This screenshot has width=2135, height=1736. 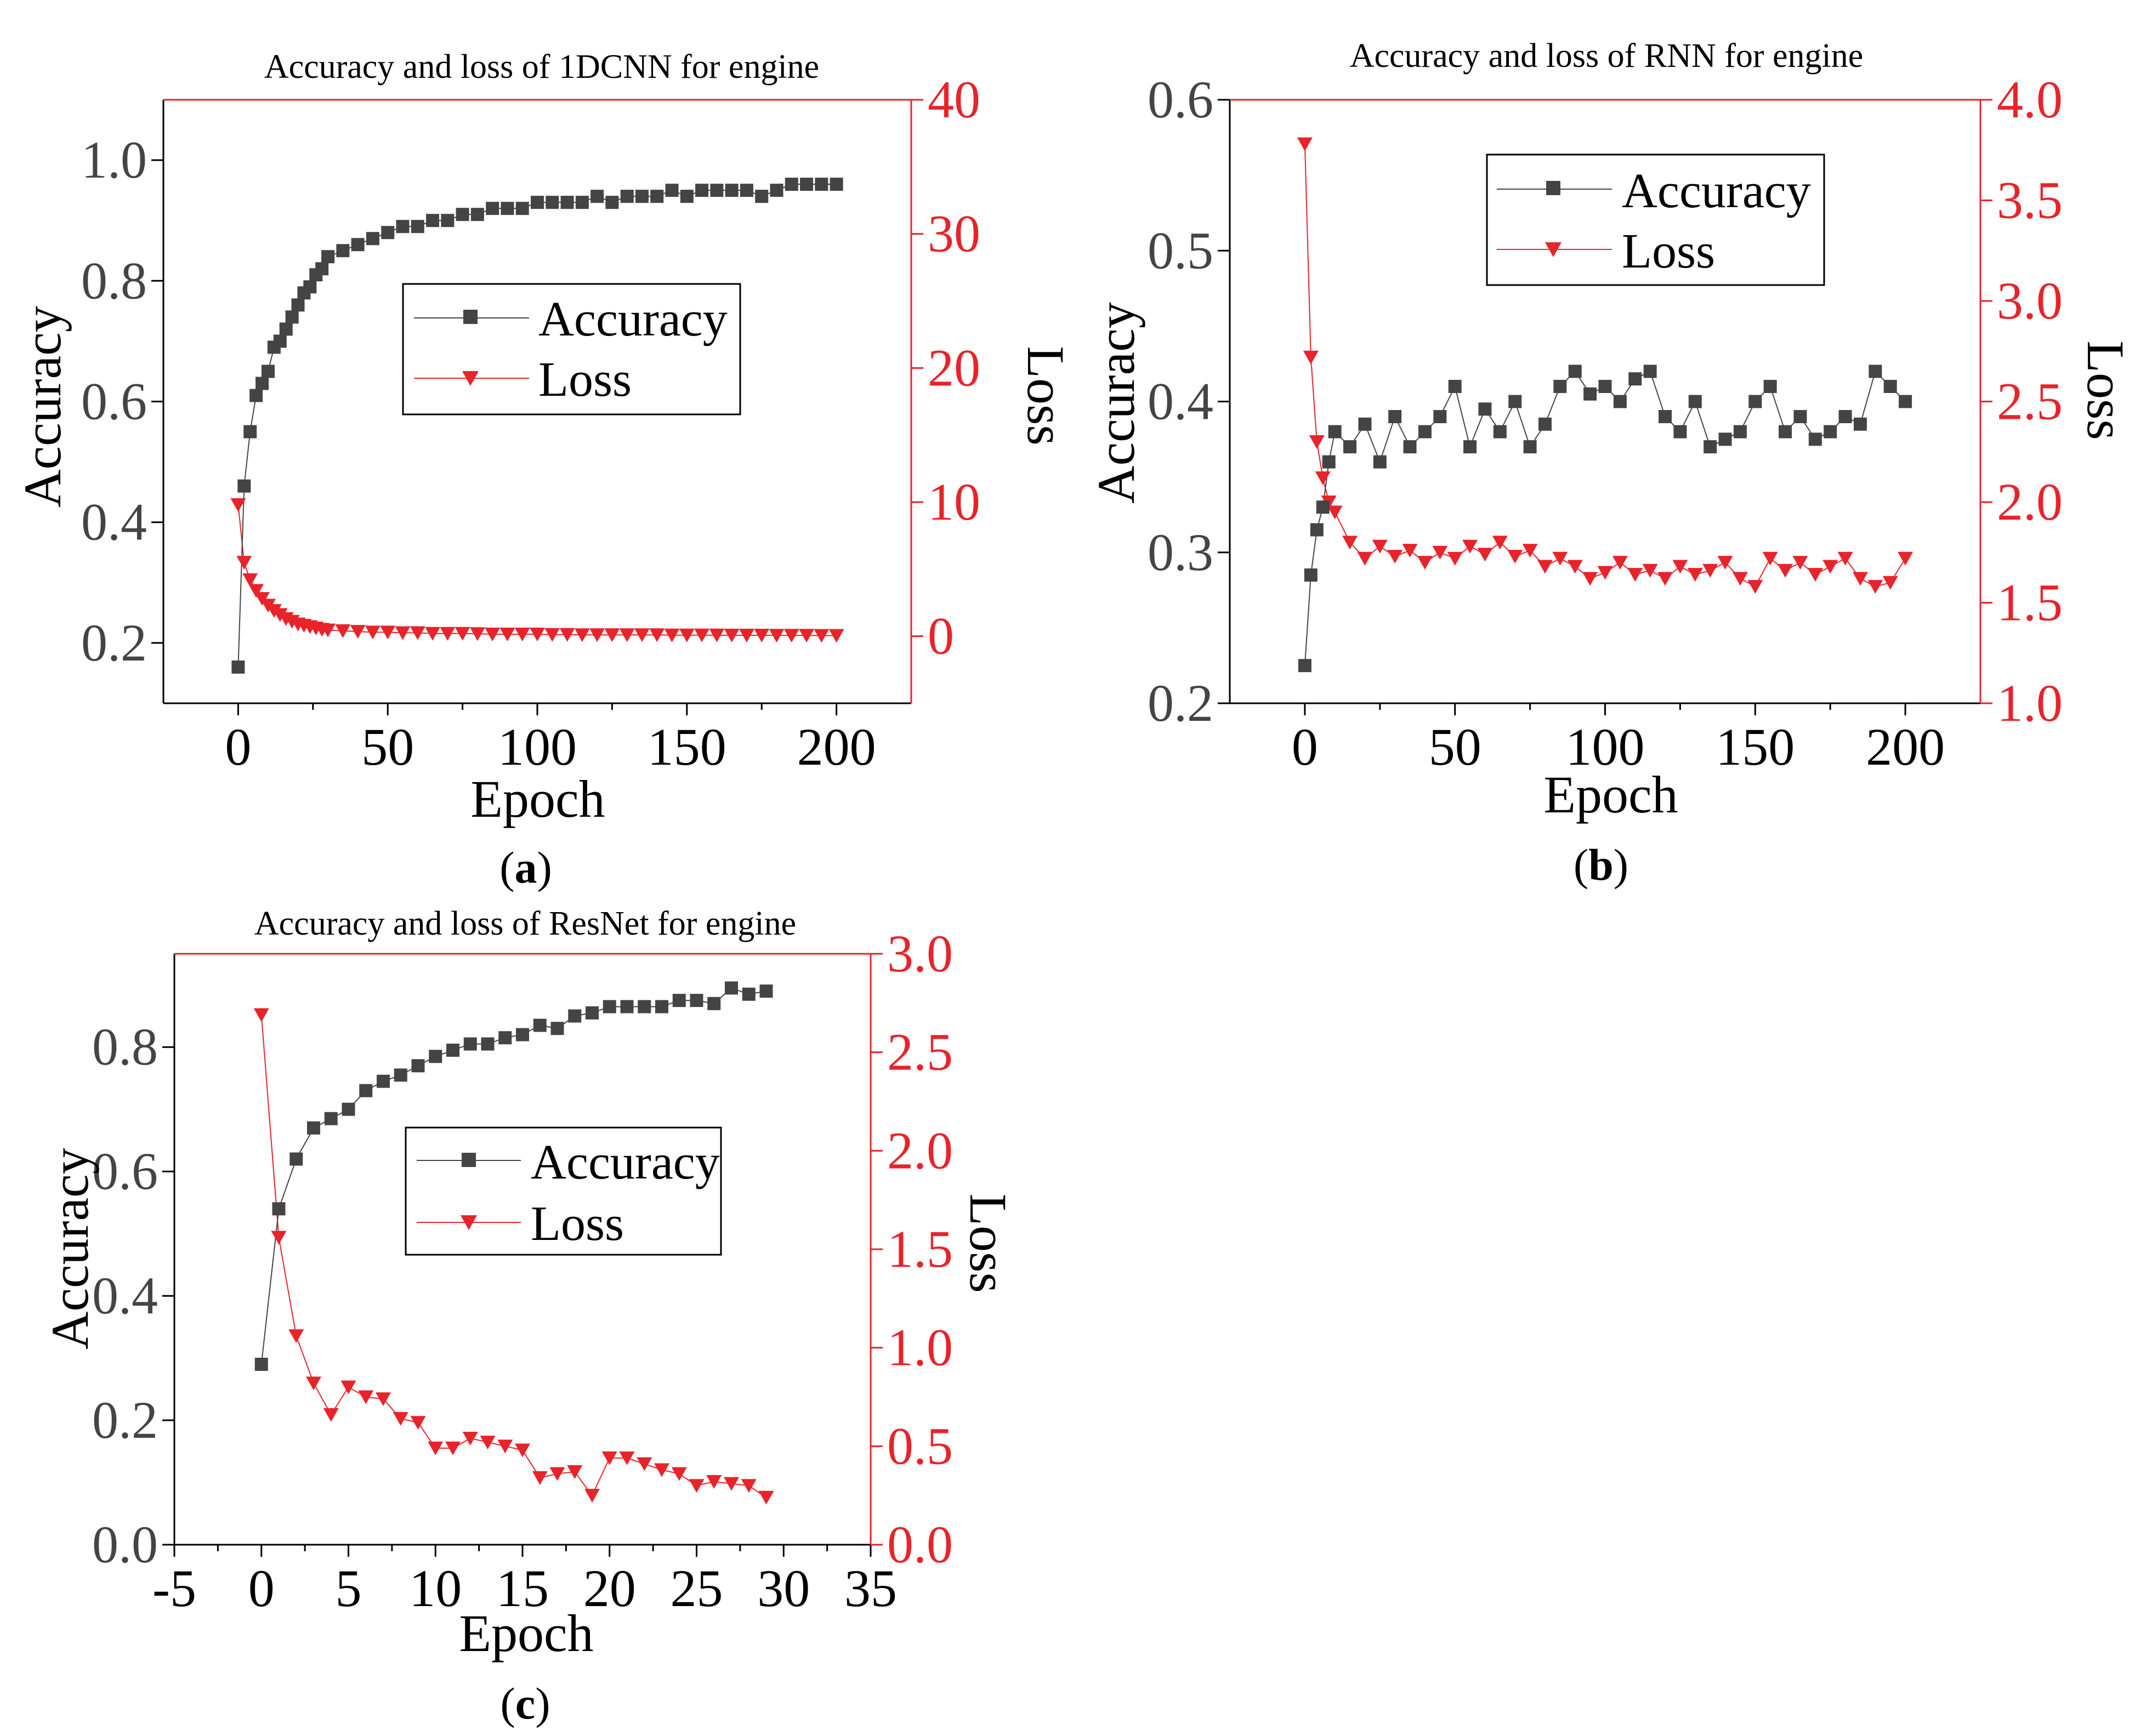 I want to click on x-tick-label-a: 200, so click(x=836, y=747).